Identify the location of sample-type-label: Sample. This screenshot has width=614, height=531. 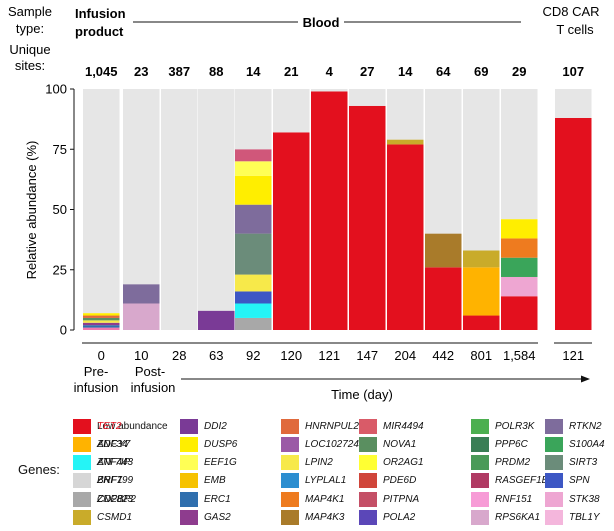
(30, 11).